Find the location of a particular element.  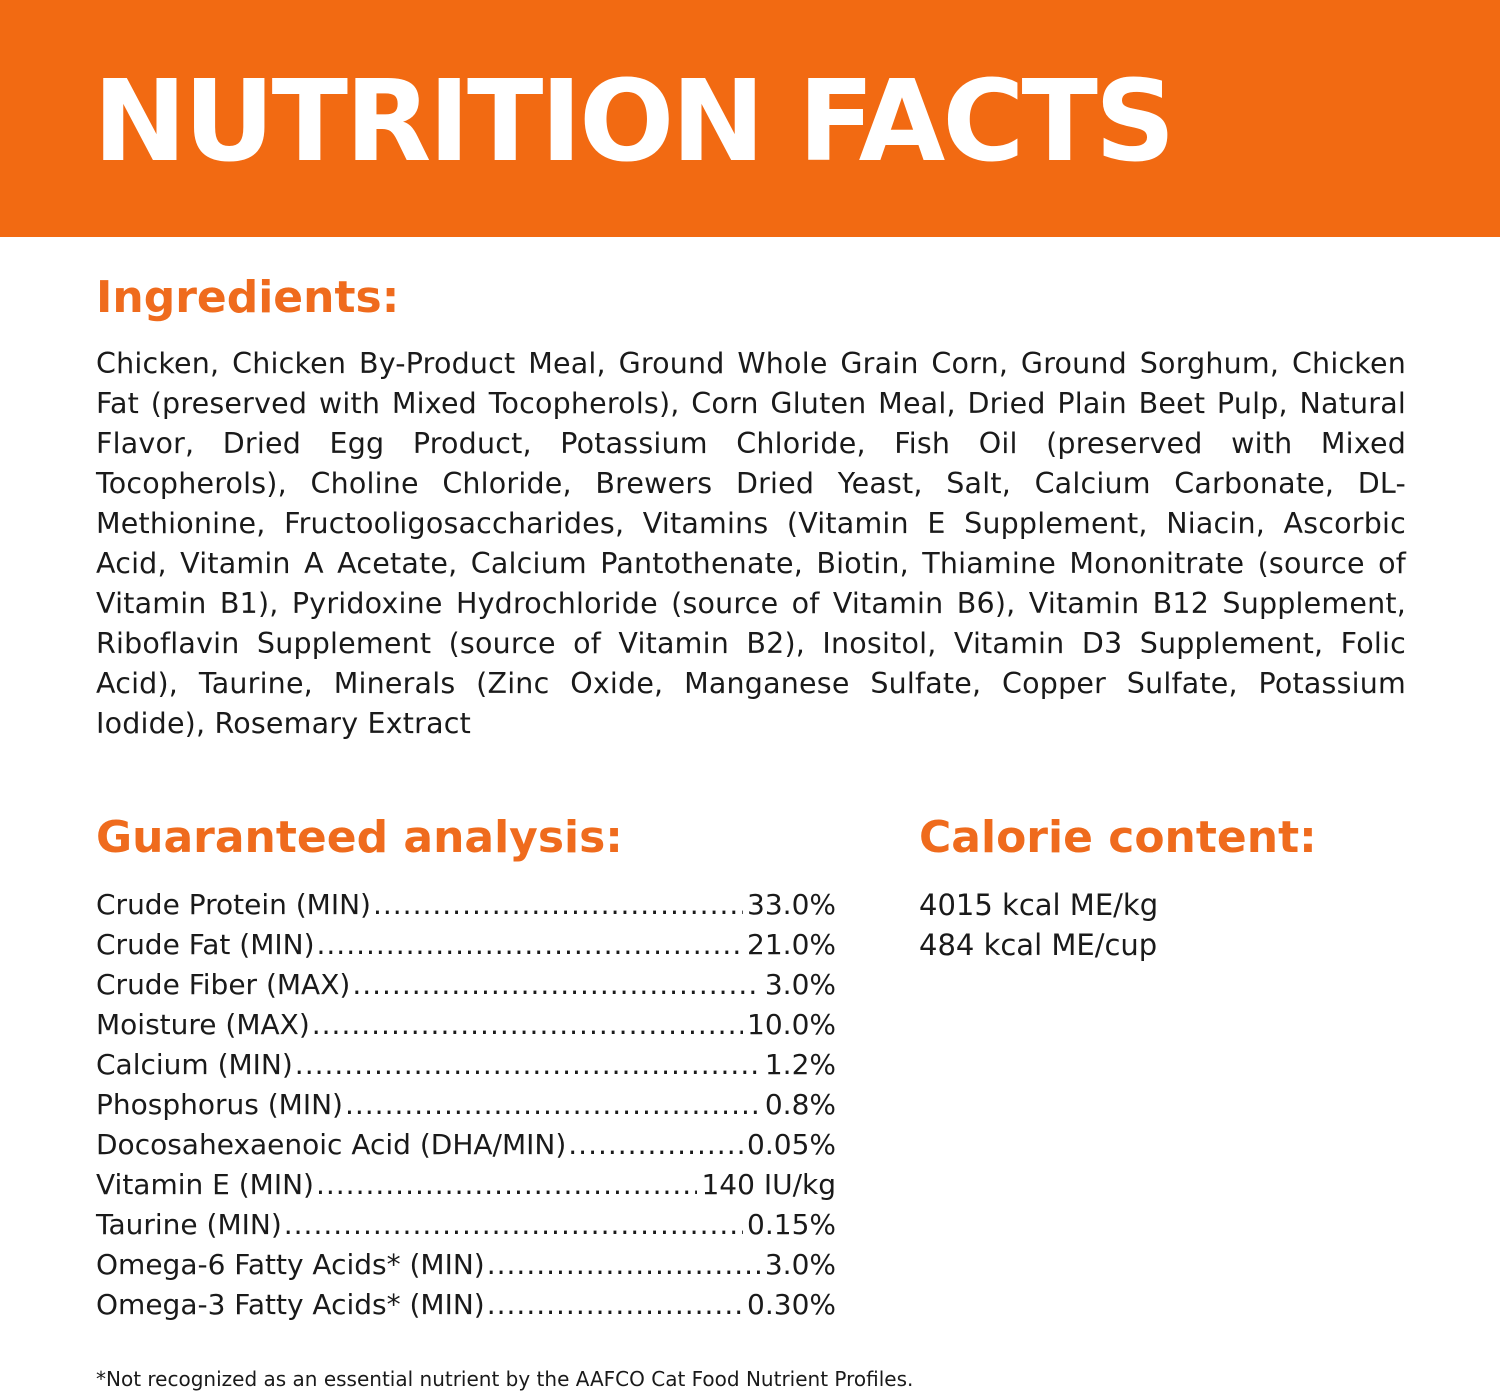

analysis-row-name: Omega-6 Fatty Acids* (MIN) is located at coordinates (290, 1264).